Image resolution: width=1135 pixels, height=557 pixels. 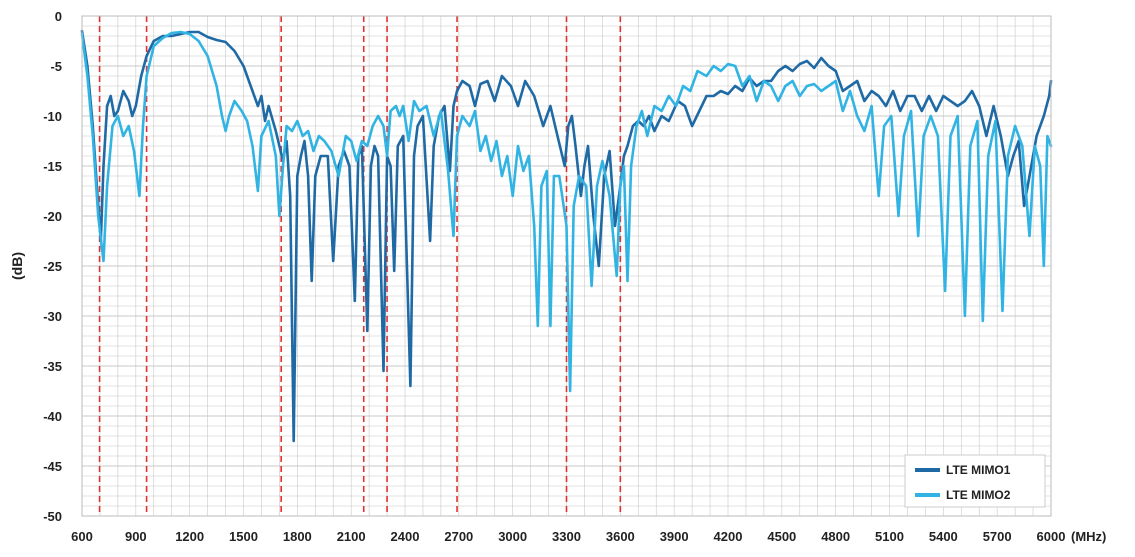 What do you see at coordinates (512, 536) in the screenshot?
I see `x-tick-label: 3000` at bounding box center [512, 536].